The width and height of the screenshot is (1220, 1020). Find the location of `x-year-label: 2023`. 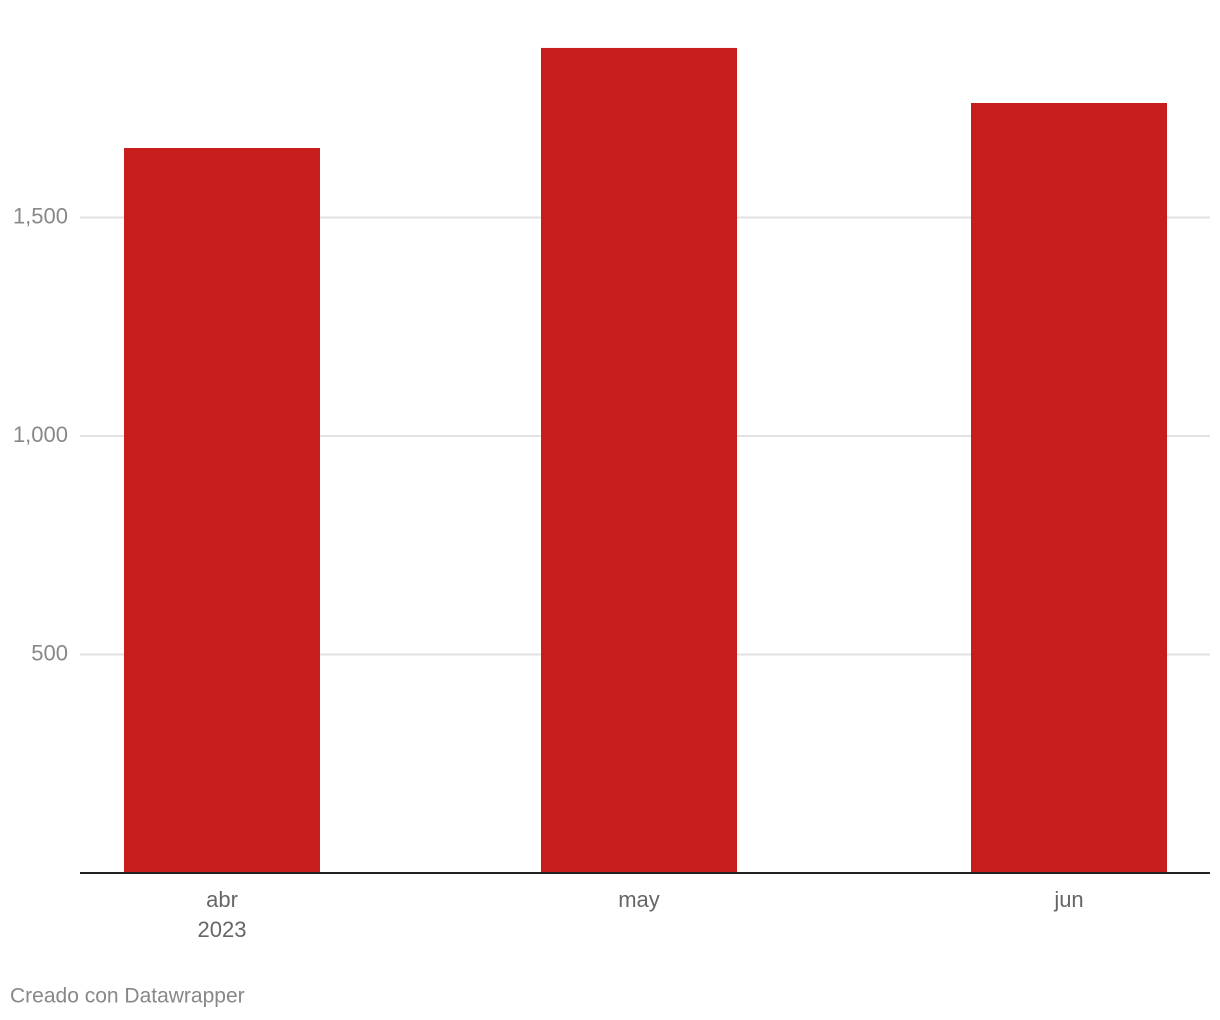

x-year-label: 2023 is located at coordinates (222, 929).